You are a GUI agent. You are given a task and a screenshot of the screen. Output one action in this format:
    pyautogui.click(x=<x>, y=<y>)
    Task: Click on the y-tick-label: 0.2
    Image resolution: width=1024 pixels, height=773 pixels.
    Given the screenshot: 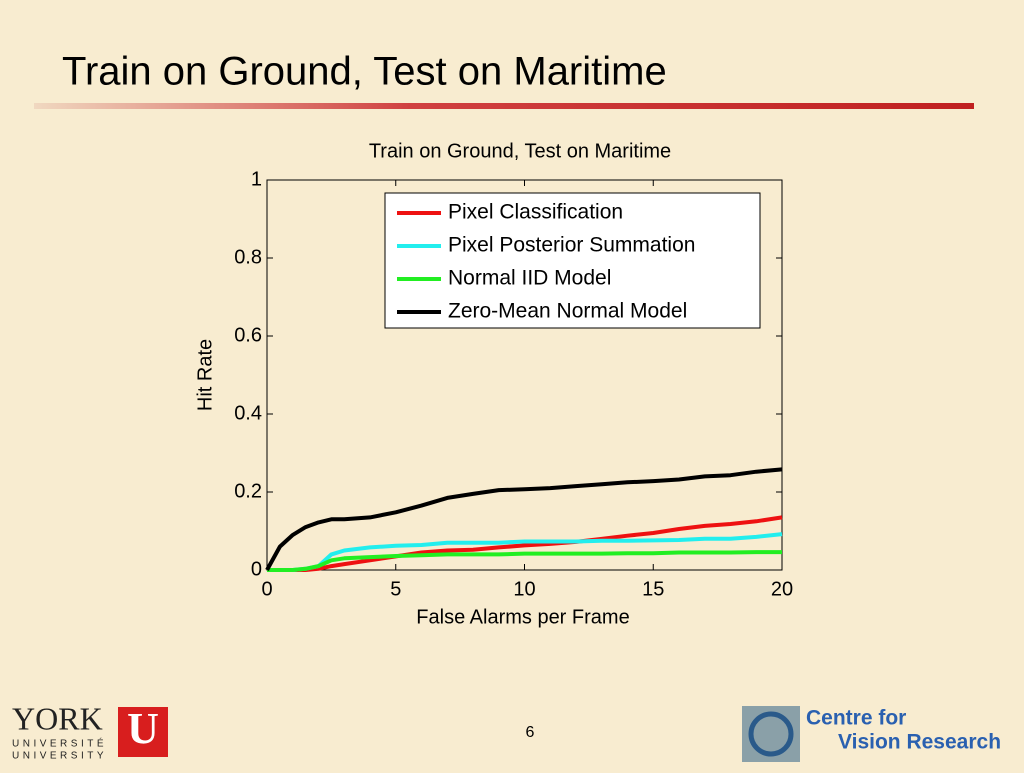 What is the action you would take?
    pyautogui.click(x=248, y=491)
    